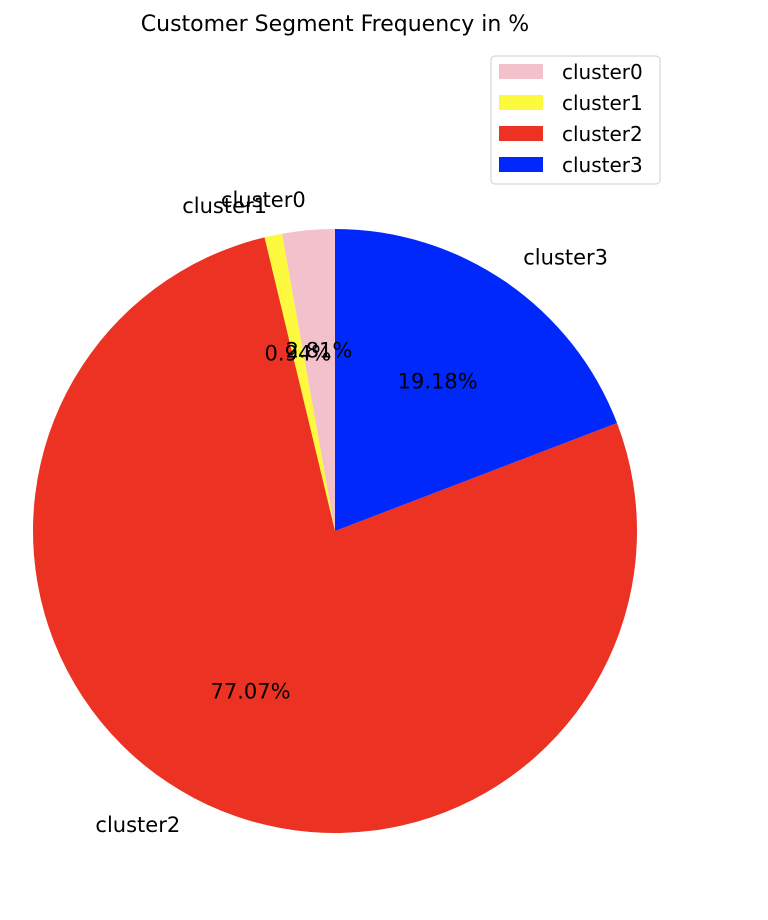  What do you see at coordinates (251, 691) in the screenshot?
I see `percent-label-cluster2: 77.07%` at bounding box center [251, 691].